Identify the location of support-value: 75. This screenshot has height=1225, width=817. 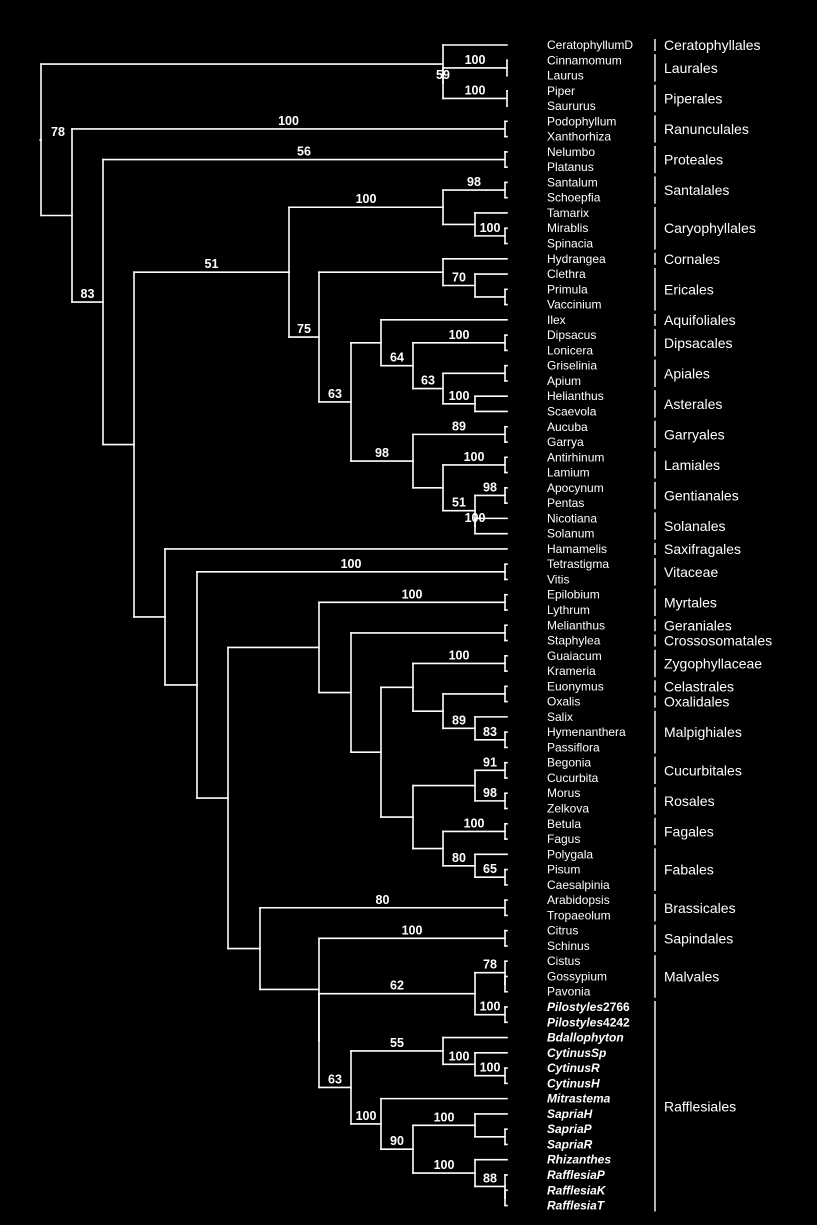
(304, 329).